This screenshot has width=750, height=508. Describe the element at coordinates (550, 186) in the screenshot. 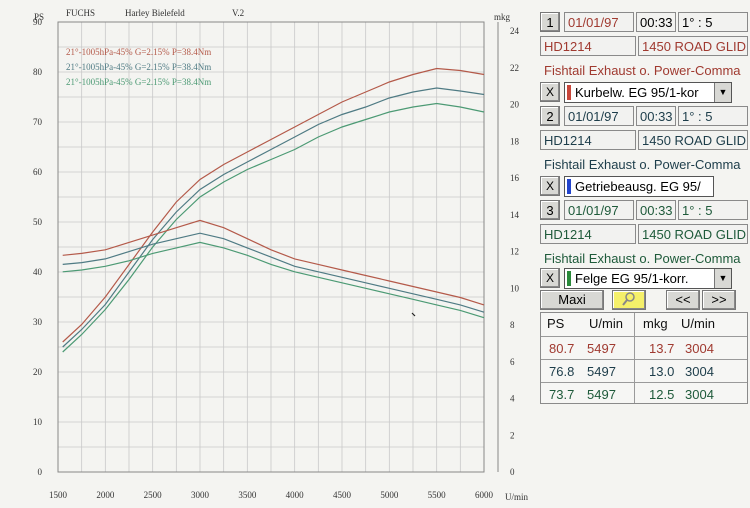

I see `run2-close-button: X` at that location.